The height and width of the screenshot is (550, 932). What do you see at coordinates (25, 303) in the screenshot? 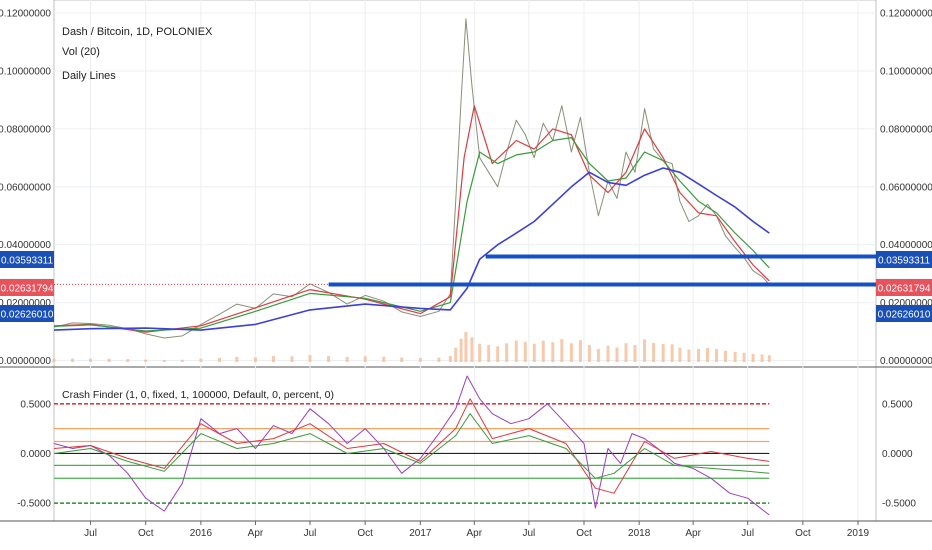
I see `y-tick-label-left: 0.02000000` at bounding box center [25, 303].